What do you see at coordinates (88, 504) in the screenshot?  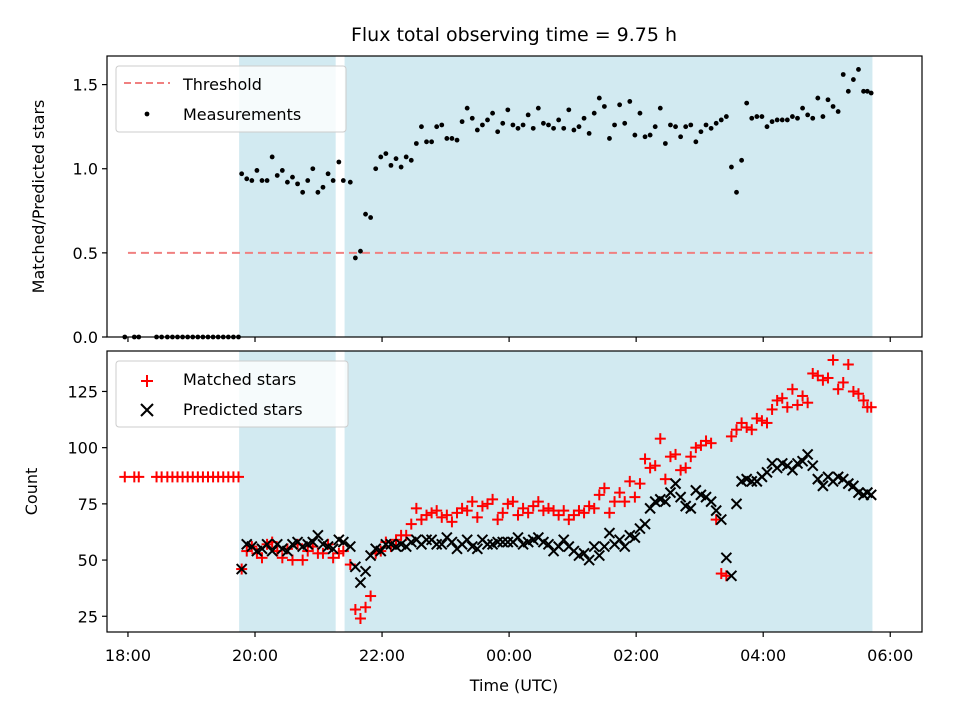 I see `y-tick-label: 75` at bounding box center [88, 504].